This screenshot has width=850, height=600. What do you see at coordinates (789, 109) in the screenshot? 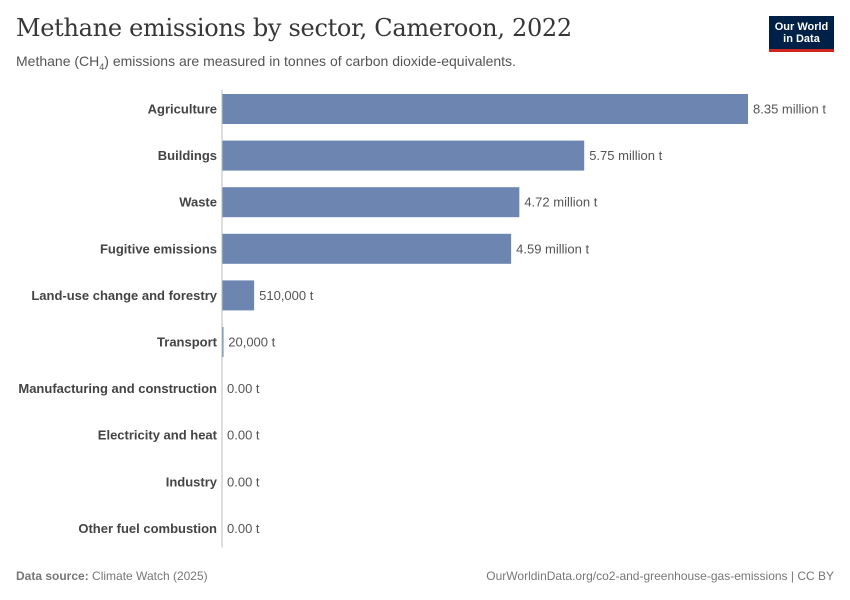
I see `value-label: 8.35 million t` at bounding box center [789, 109].